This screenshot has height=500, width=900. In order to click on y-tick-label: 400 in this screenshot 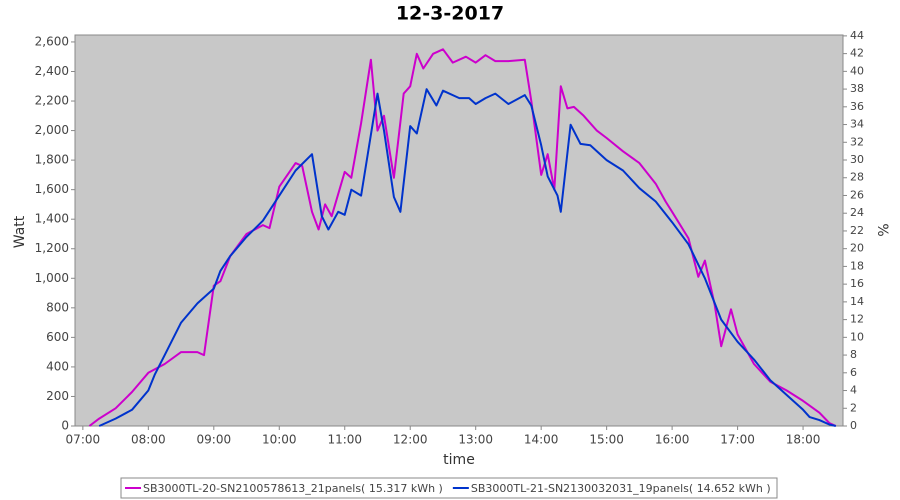, I will do `click(57, 366)`.